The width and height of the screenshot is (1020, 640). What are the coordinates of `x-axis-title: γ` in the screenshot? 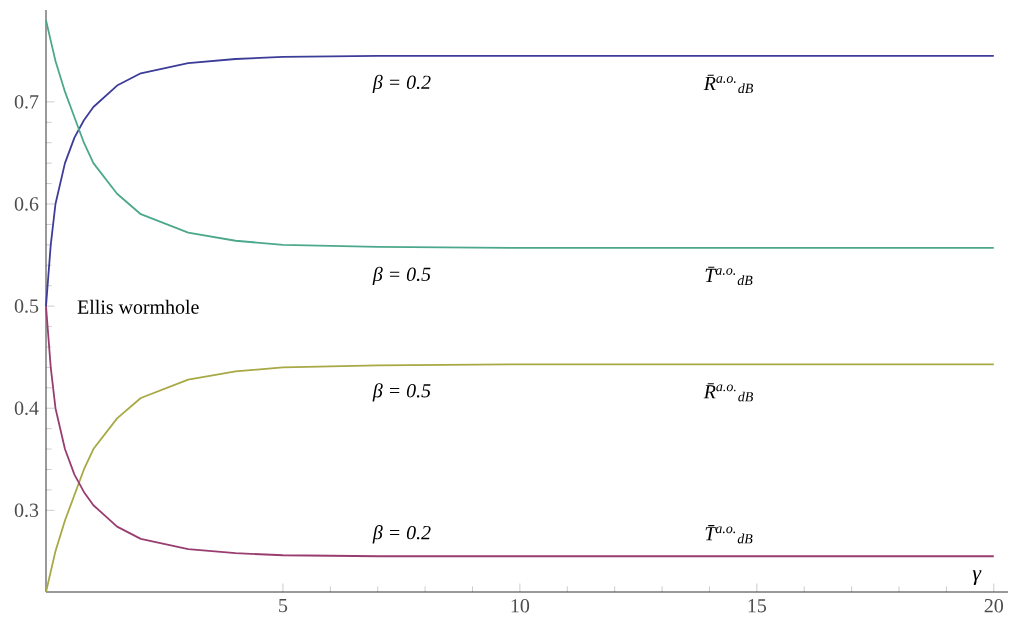 It's located at (977, 577).